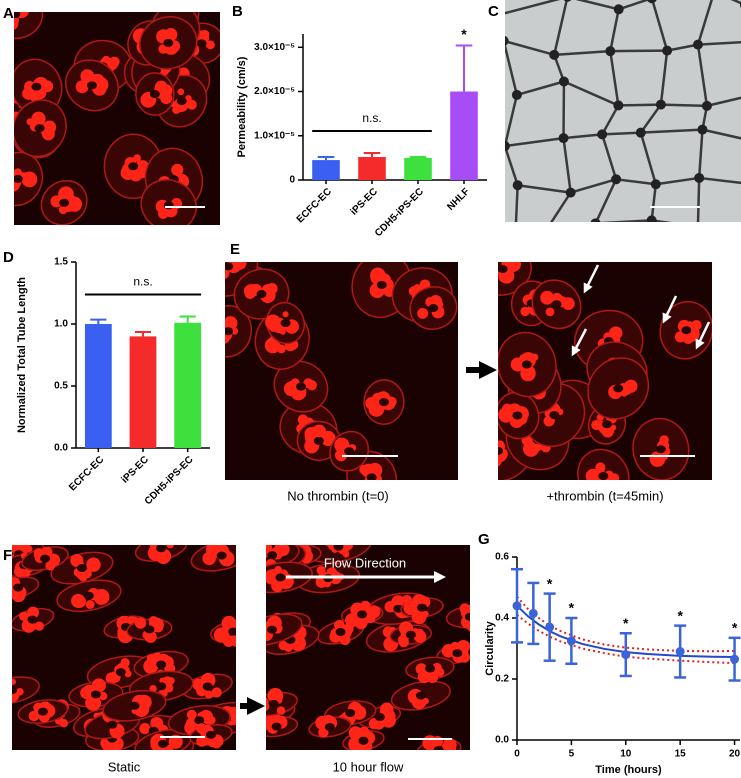 This screenshot has width=741, height=778. Describe the element at coordinates (326, 170) in the screenshot. I see `bar` at that location.